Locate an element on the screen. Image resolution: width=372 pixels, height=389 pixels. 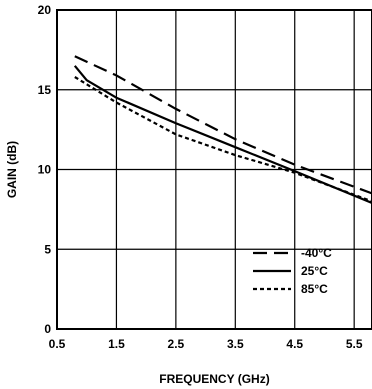
x-tick-label: 5.5 is located at coordinates (354, 344).